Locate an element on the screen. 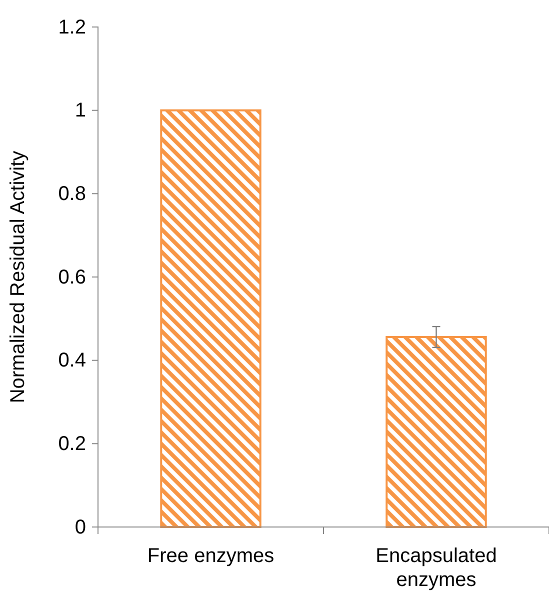 The height and width of the screenshot is (598, 549). y-tick-label: 0 is located at coordinates (80, 527).